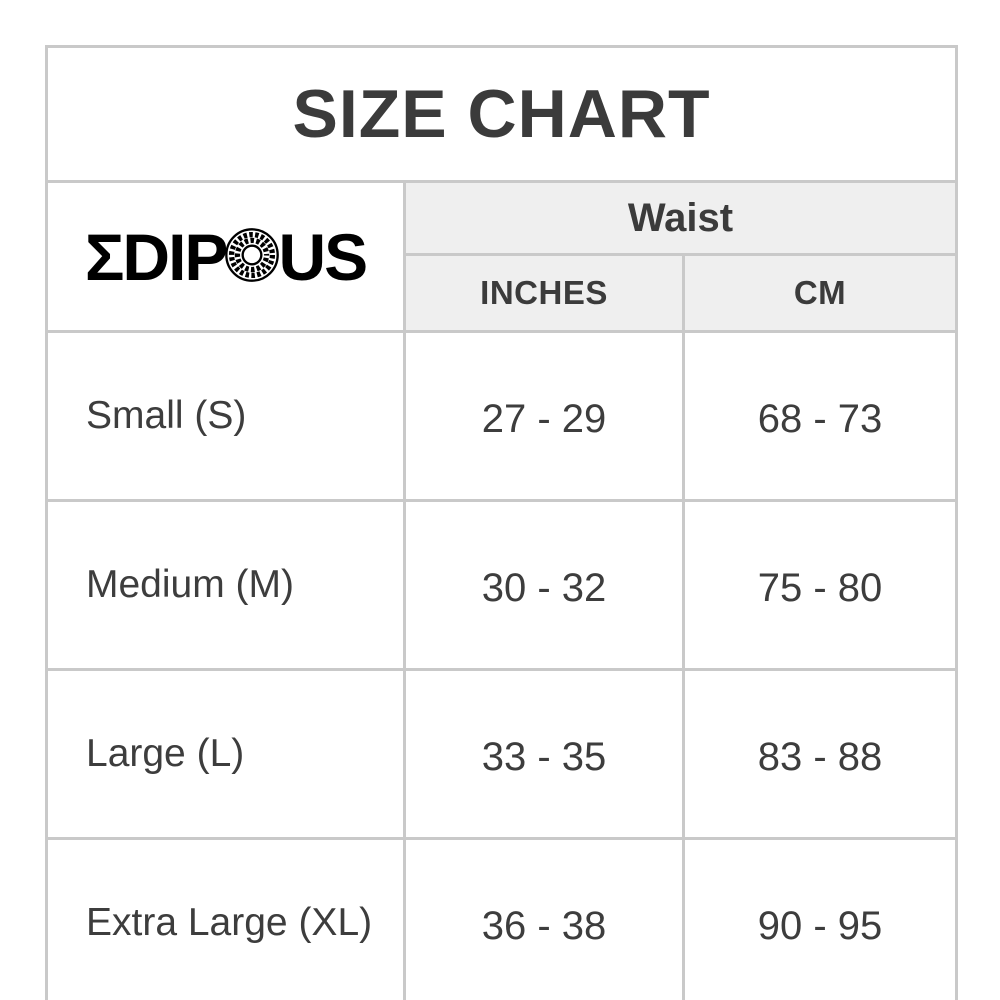 The width and height of the screenshot is (1000, 1000). I want to click on inches-value: 27 - 29, so click(544, 416).